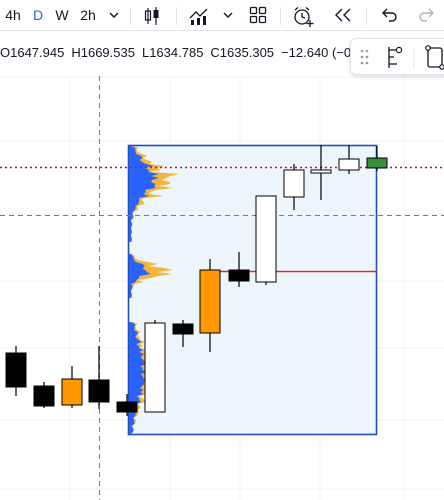 The image size is (444, 500). I want to click on interval-2h: 2h, so click(88, 15).